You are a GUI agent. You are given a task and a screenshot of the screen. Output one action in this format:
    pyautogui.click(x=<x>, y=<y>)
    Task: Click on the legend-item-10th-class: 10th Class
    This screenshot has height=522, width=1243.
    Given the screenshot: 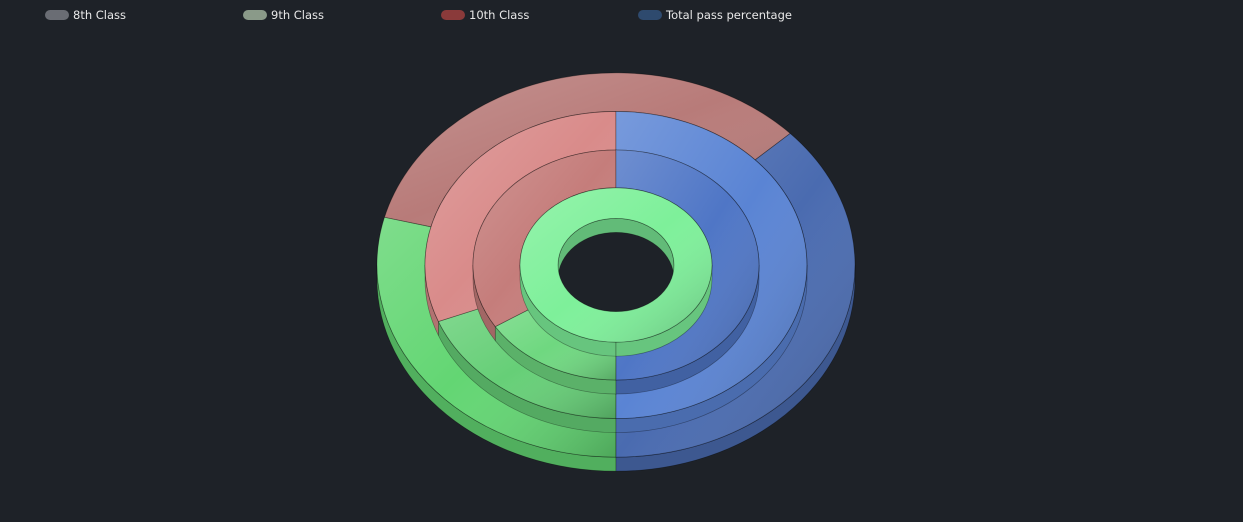 What is the action you would take?
    pyautogui.click(x=485, y=15)
    